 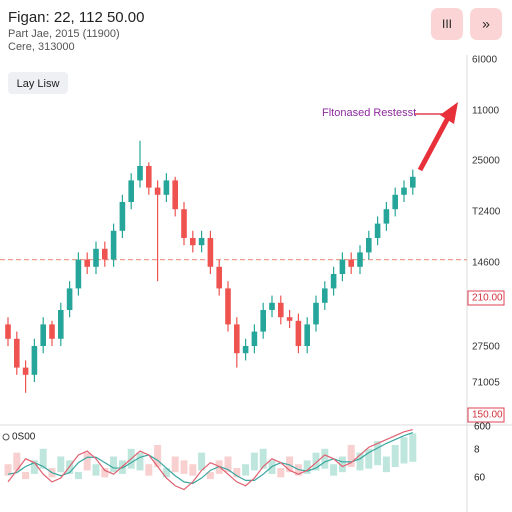 I want to click on subtitle: Part Jae, 2015 (11900), so click(x=64, y=34).